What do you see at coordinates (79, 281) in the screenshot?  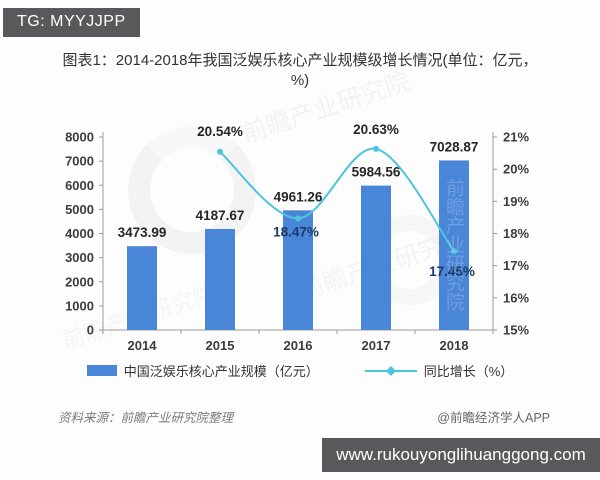 I see `left-axis-tick-label: 2000` at bounding box center [79, 281].